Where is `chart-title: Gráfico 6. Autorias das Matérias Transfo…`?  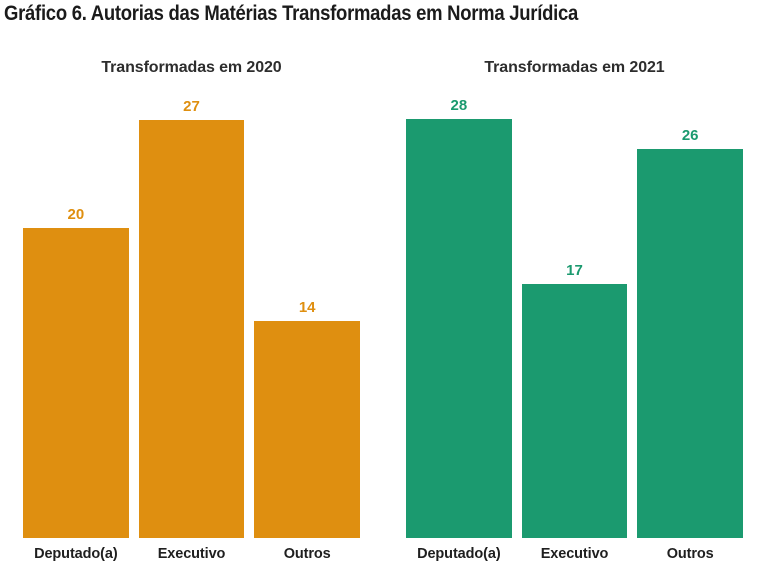 chart-title: Gráfico 6. Autorias das Matérias Transfo… is located at coordinates (291, 13).